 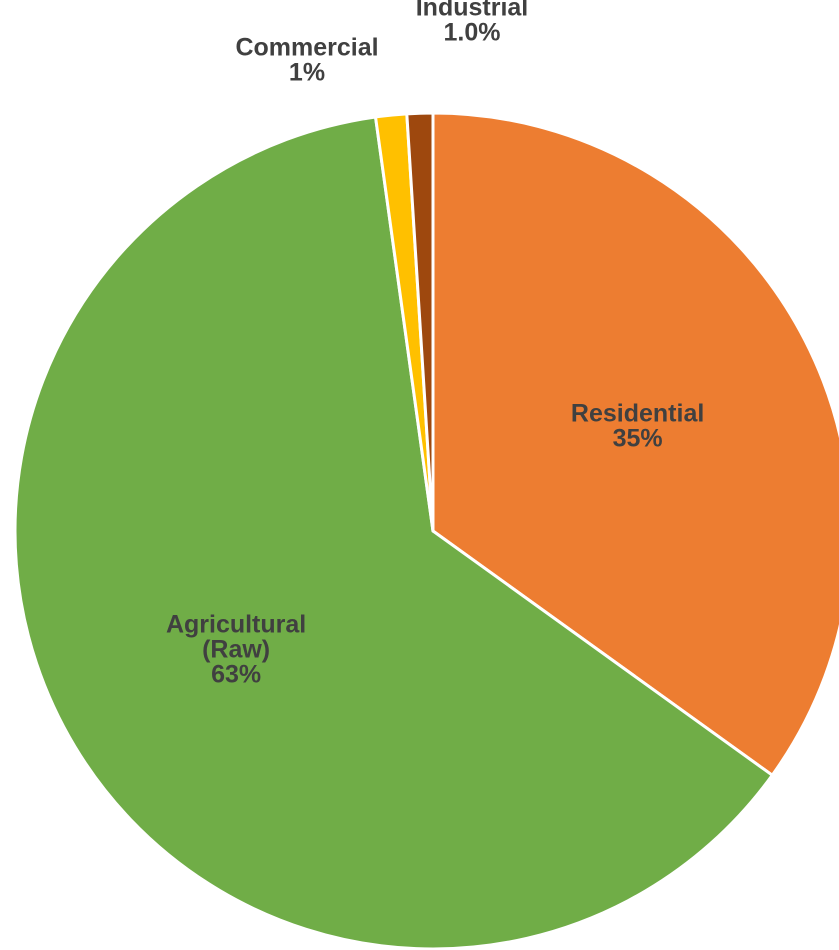 What do you see at coordinates (420, 322) in the screenshot?
I see `pie-slice-industrial` at bounding box center [420, 322].